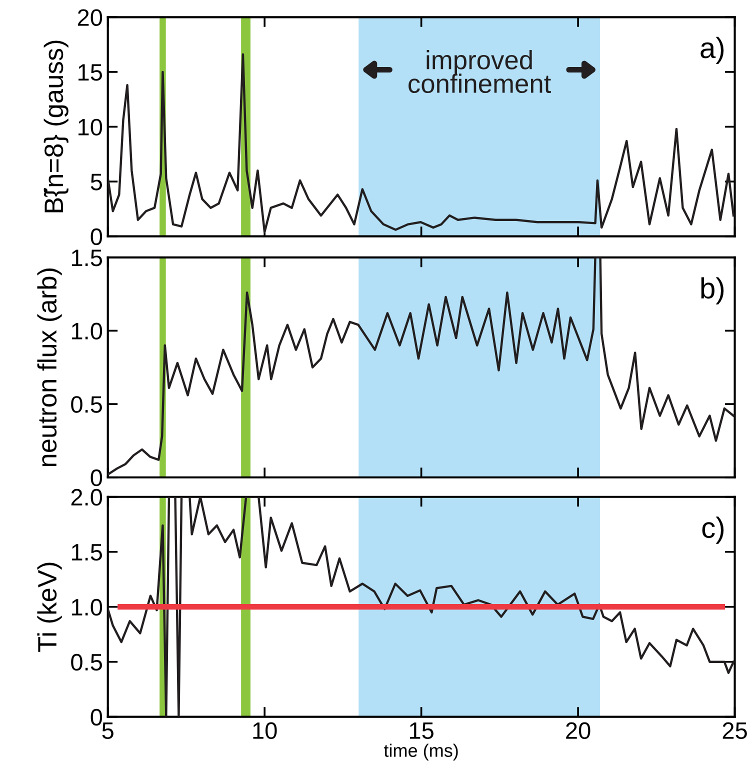 Image resolution: width=749 pixels, height=780 pixels. Describe the element at coordinates (265, 731) in the screenshot. I see `x-tick-label: 10` at that location.